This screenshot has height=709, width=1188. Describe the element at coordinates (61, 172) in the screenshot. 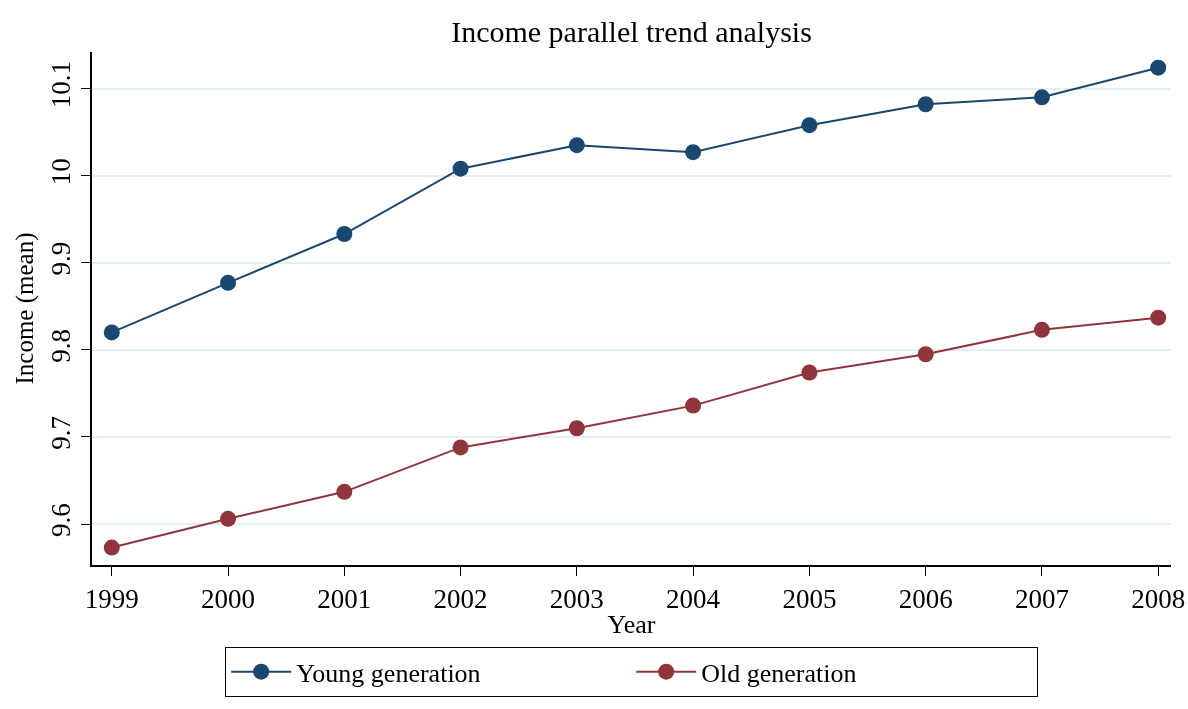

I see `y-tick-label: 10` at that location.